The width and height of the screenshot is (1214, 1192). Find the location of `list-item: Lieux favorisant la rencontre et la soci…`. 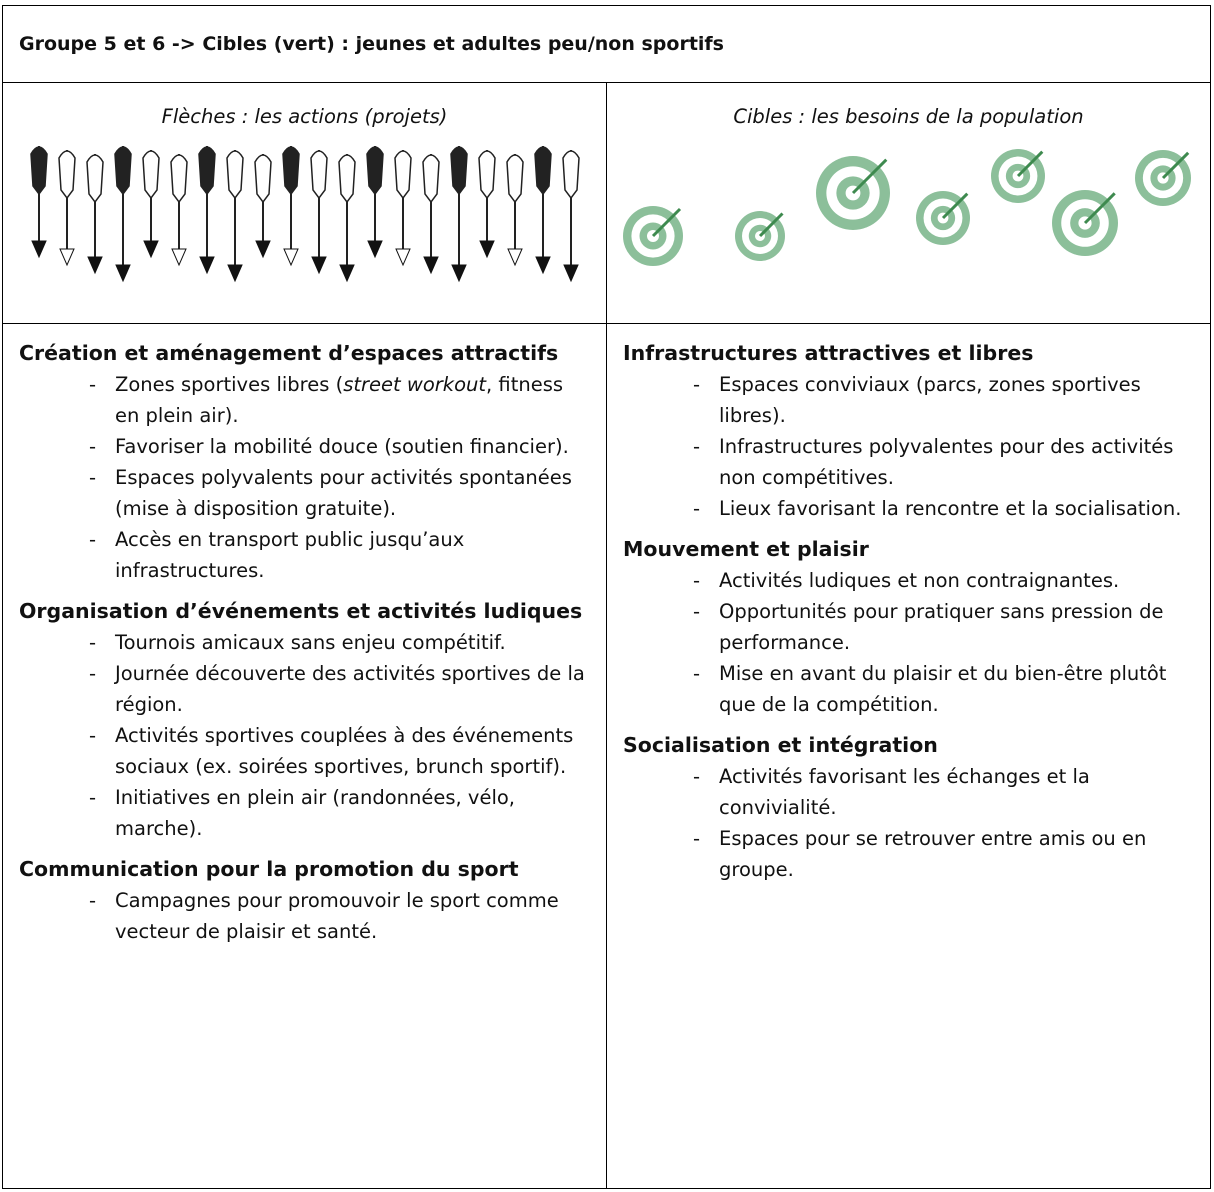

list-item: Lieux favorisant la rencontre et la soci… is located at coordinates (943, 508).